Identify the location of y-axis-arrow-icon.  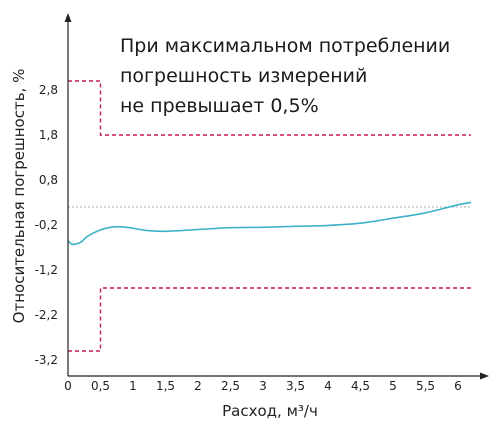
(68, 17).